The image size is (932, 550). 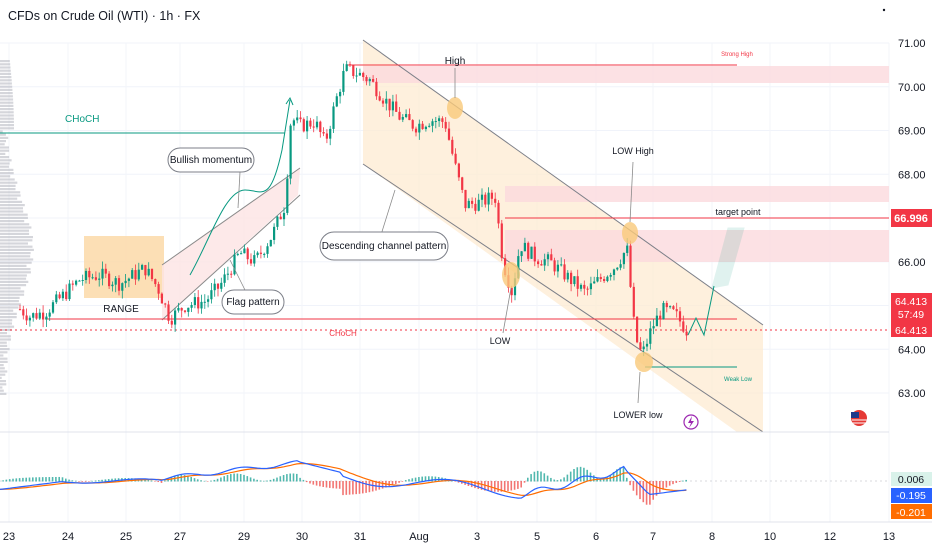 What do you see at coordinates (912, 350) in the screenshot?
I see `price-tick-label: 64.00` at bounding box center [912, 350].